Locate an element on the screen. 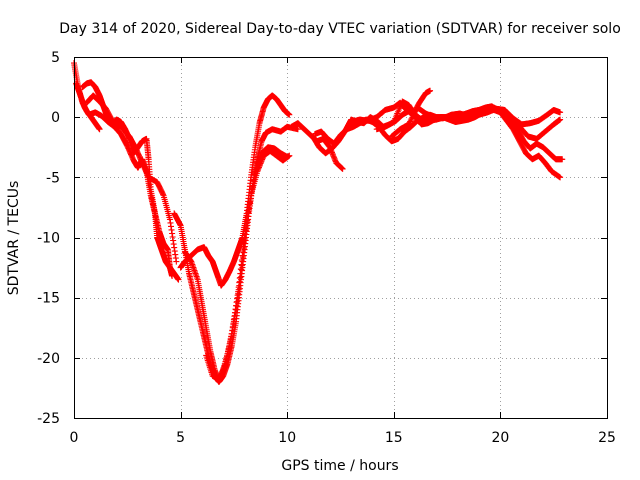  y-tick-label: -5 is located at coordinates (53, 178).